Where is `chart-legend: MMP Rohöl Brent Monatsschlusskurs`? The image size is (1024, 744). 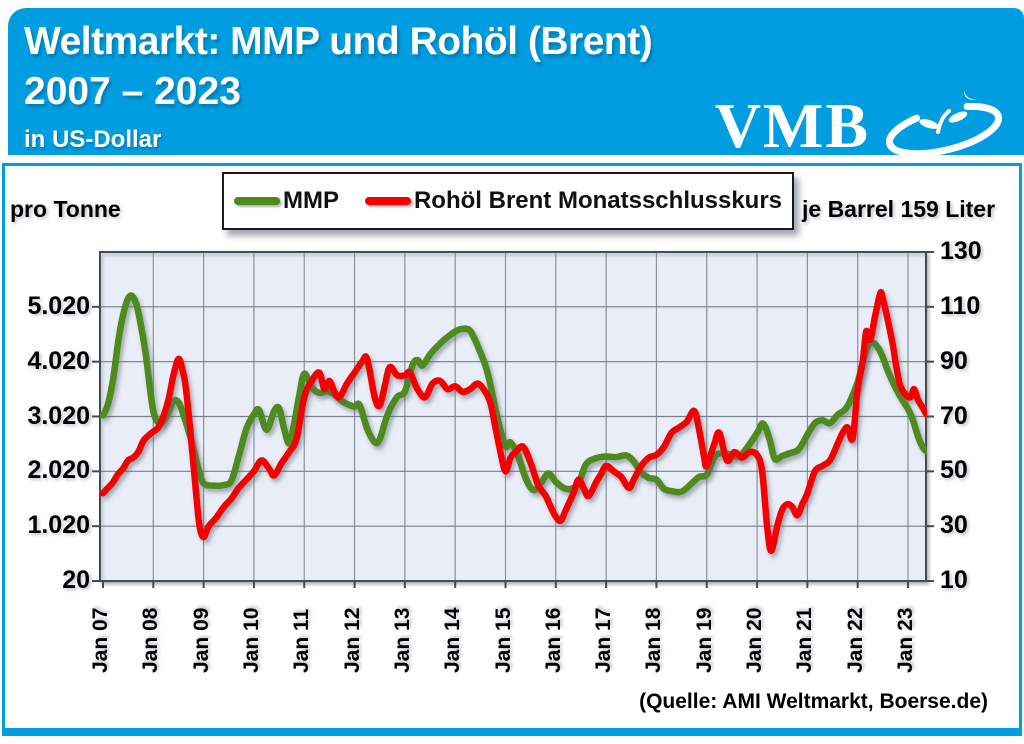 chart-legend: MMP Rohöl Brent Monatsschlusskurs is located at coordinates (508, 201).